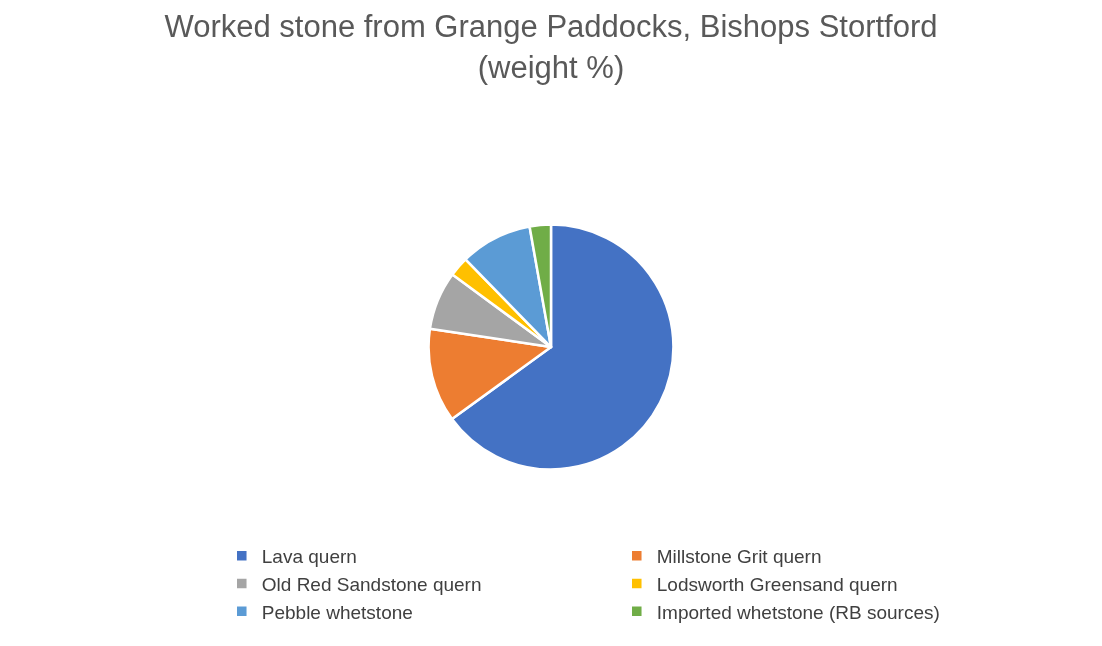 This screenshot has height=646, width=1102. What do you see at coordinates (309, 557) in the screenshot?
I see `legend-label: Lava quern` at bounding box center [309, 557].